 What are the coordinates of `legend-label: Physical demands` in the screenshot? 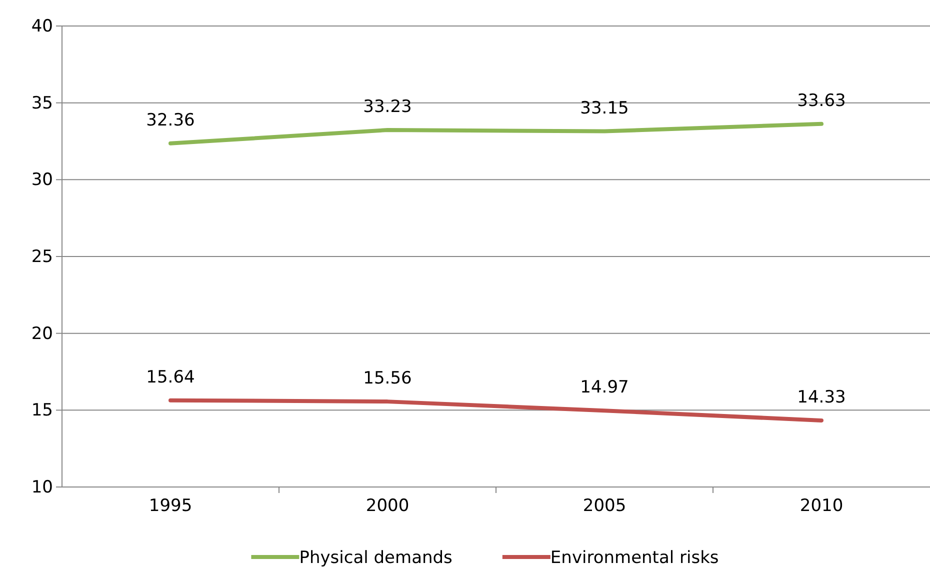 It's located at (376, 558).